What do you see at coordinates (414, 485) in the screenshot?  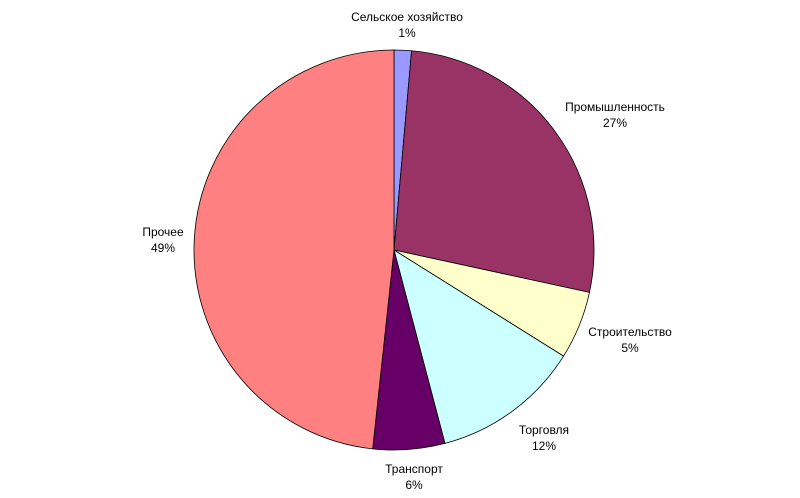 I see `label-transport-pct: 6%` at bounding box center [414, 485].